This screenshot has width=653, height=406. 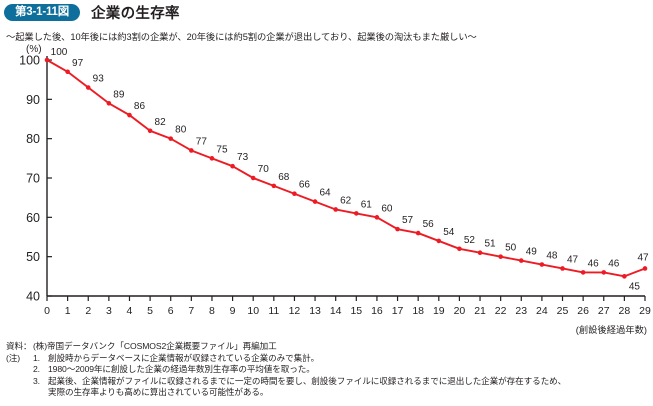 I want to click on data-point-label: 61, so click(x=367, y=204).